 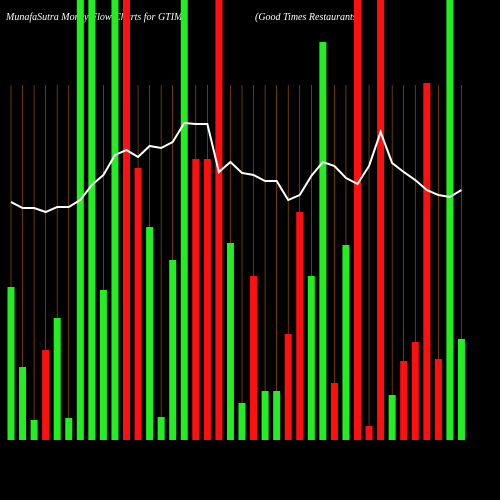 What do you see at coordinates (306, 17) in the screenshot?
I see `chart-subtitle: (Good Times Restaurants` at bounding box center [306, 17].